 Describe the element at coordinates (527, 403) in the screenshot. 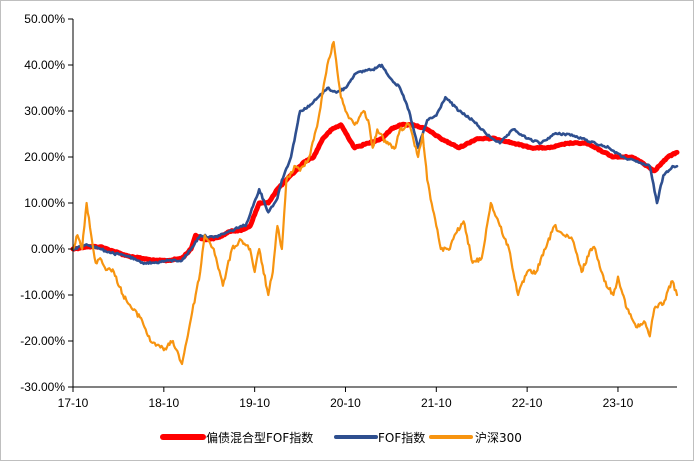

I see `x-tick-label: 22-10` at that location.